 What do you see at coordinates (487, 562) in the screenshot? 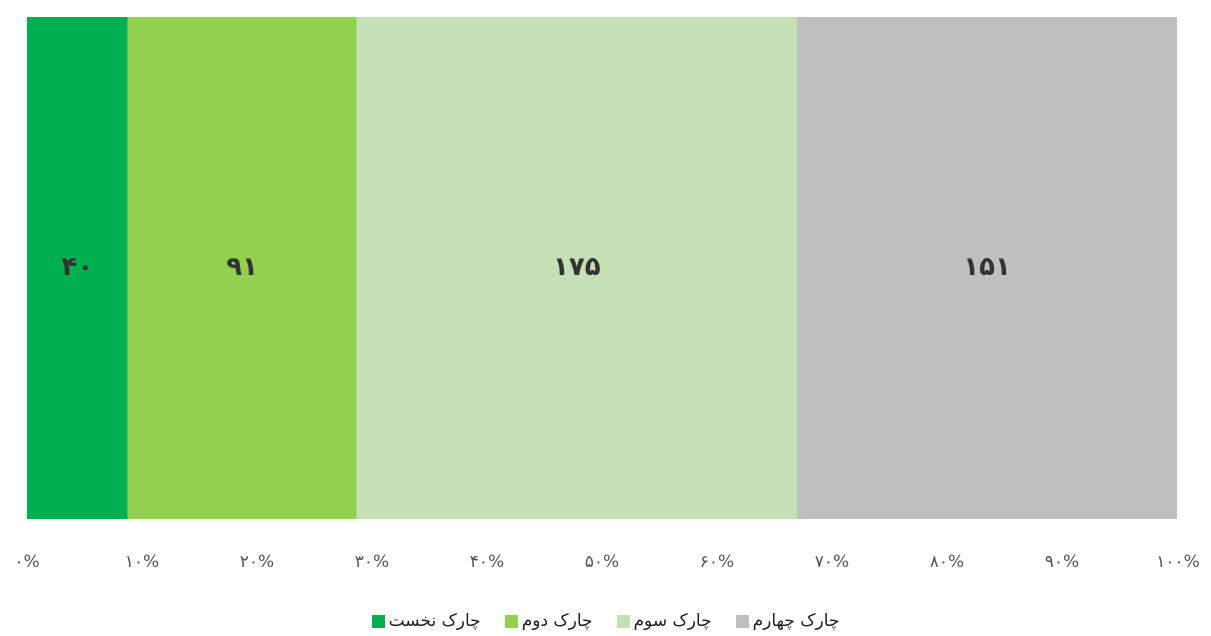
I see `x-tick-label: ۴۰%` at bounding box center [487, 562].